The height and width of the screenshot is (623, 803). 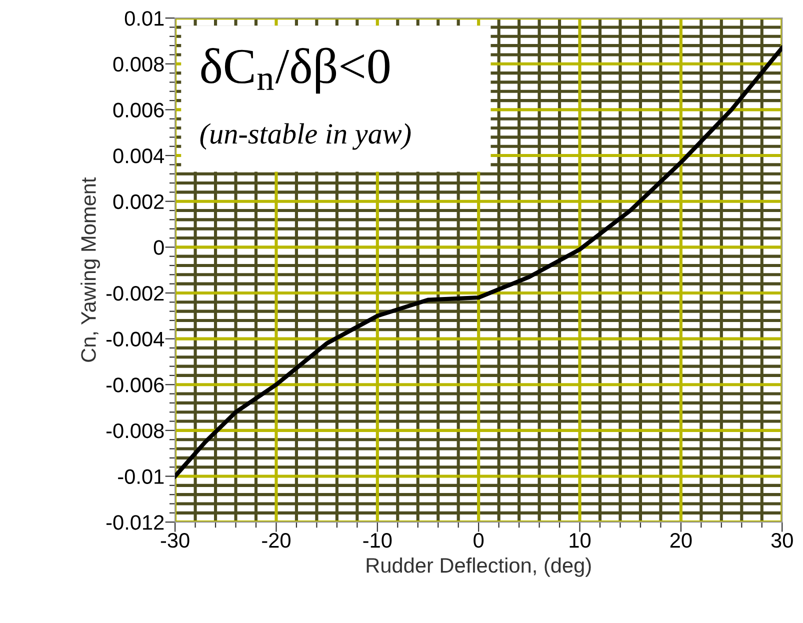 What do you see at coordinates (276, 540) in the screenshot?
I see `x-tick-label: -20` at bounding box center [276, 540].